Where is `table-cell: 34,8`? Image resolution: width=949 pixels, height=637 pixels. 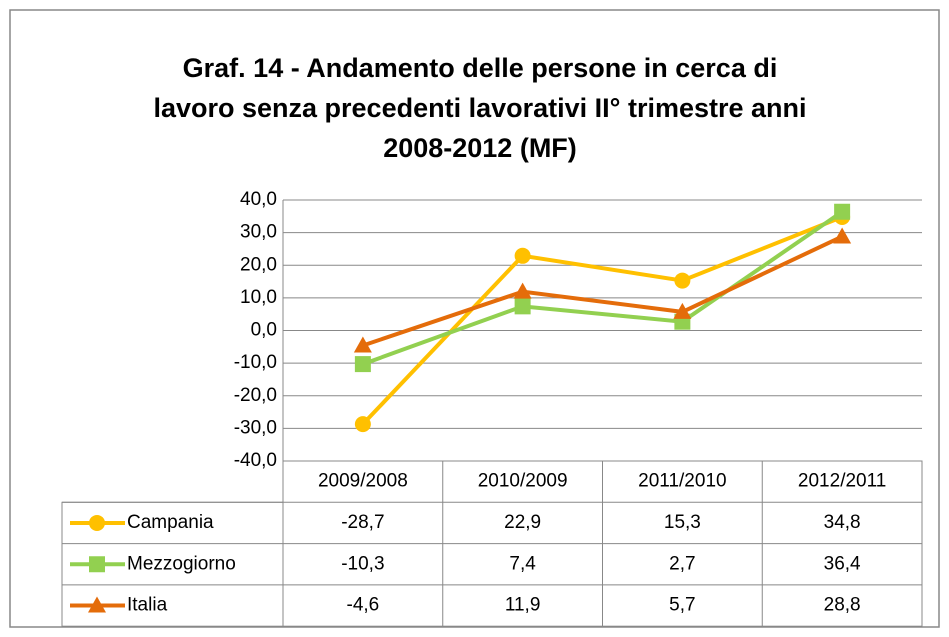
table-cell: 34,8 is located at coordinates (842, 522).